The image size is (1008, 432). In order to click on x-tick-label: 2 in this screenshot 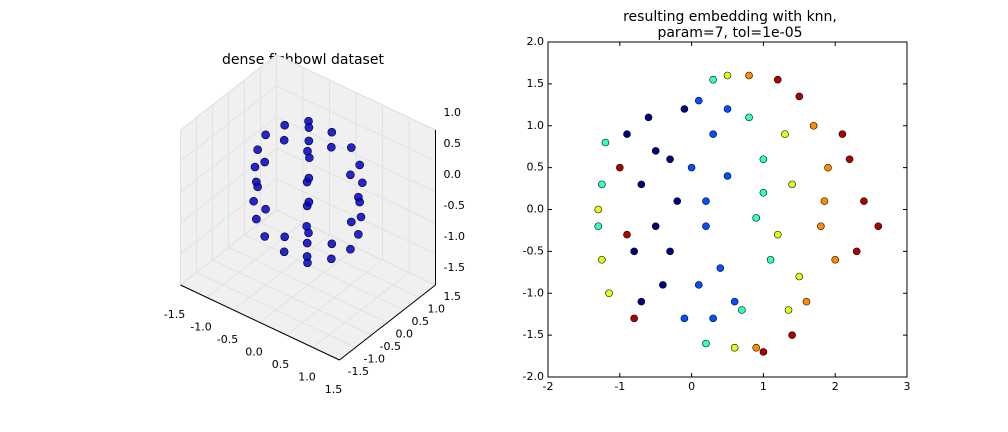, I will do `click(835, 386)`.